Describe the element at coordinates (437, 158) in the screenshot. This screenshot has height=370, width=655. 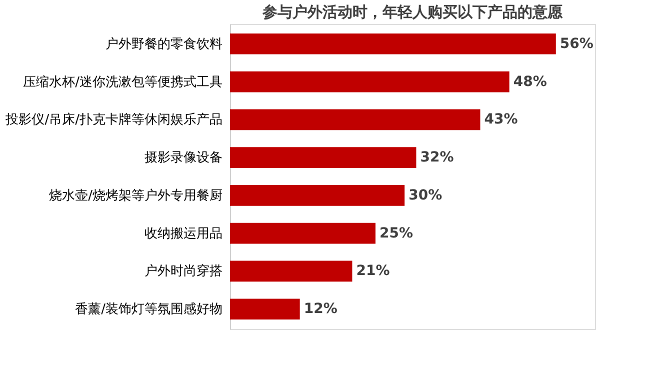
I see `data-label: 32%` at that location.